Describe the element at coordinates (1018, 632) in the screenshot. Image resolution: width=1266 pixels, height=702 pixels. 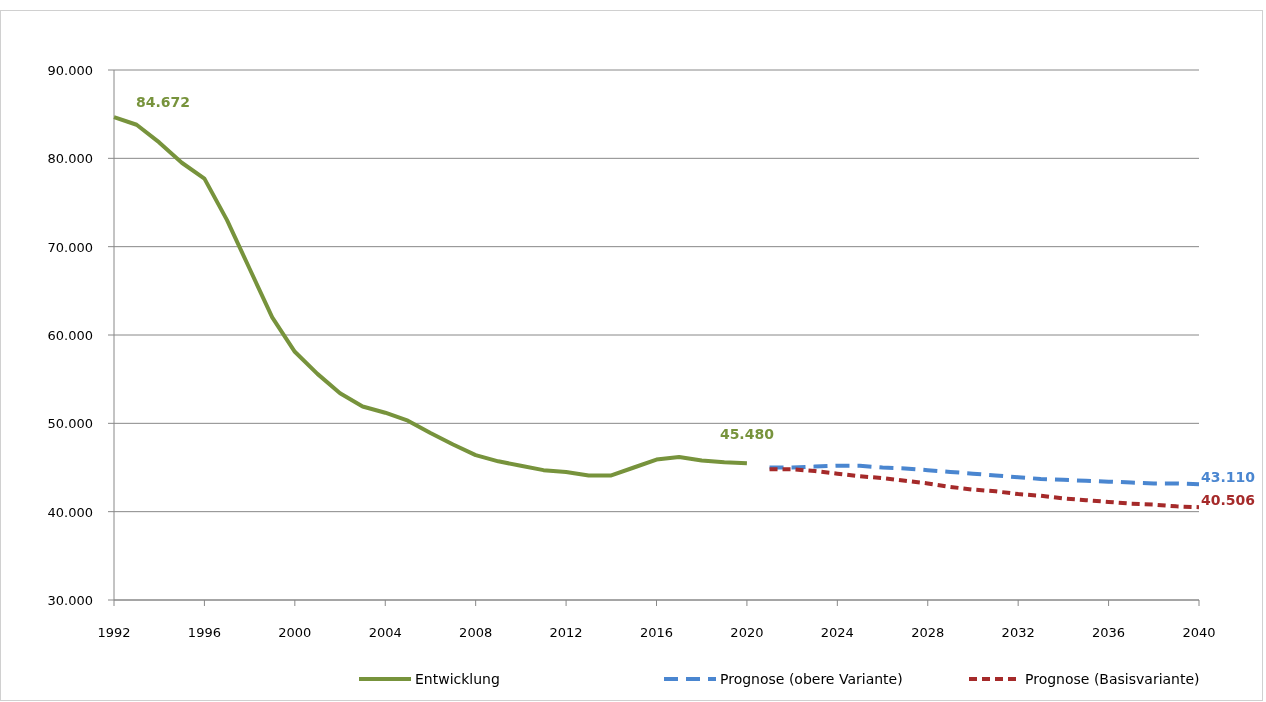
I see `x-tick-label: 2032` at that location.